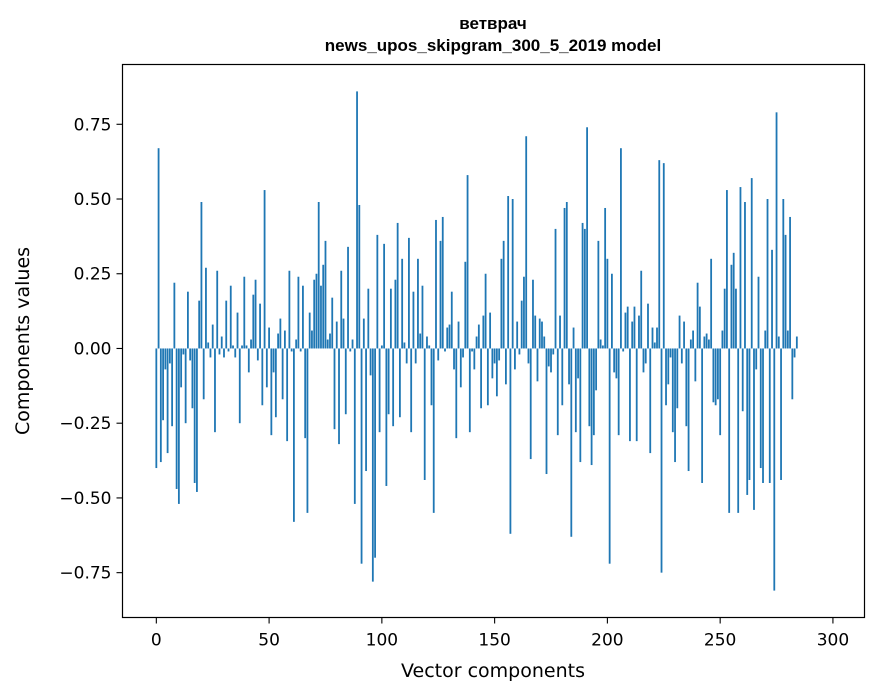 This screenshot has width=880, height=696. What do you see at coordinates (156, 641) in the screenshot?
I see `x-tick-label: 0` at bounding box center [156, 641].